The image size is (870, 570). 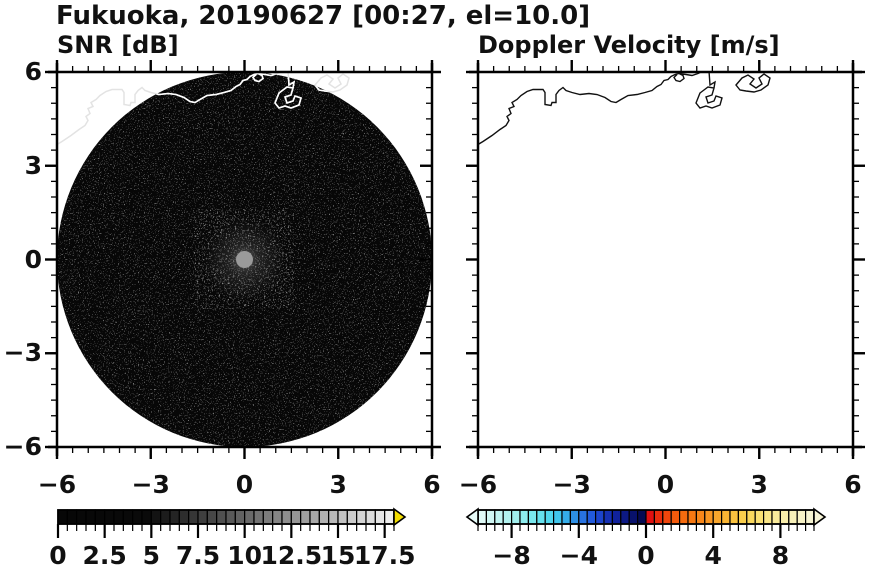 I want to click on colorbar-tick-label: 12.5, so click(x=291, y=555).